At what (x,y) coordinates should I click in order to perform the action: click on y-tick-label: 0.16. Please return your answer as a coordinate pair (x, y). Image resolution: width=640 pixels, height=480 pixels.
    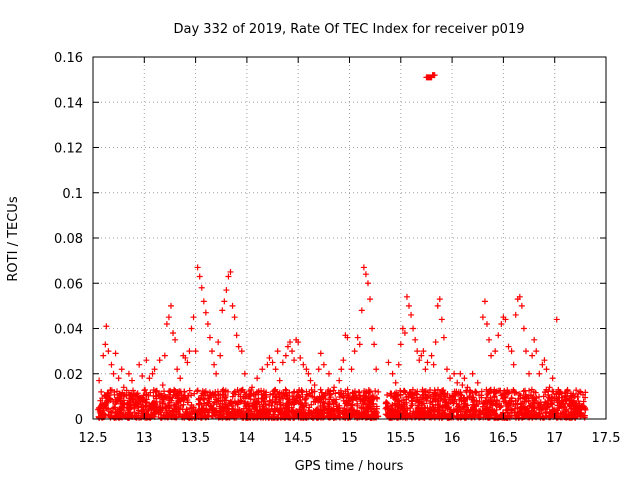
    Looking at the image, I should click on (68, 58).